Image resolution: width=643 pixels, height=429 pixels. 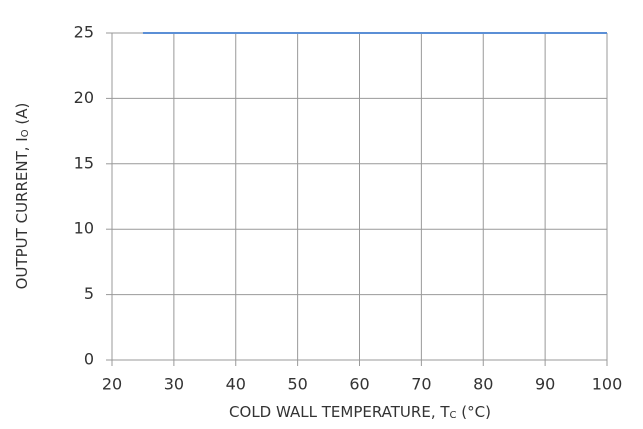 What do you see at coordinates (607, 384) in the screenshot?
I see `x-tick-label: 100` at bounding box center [607, 384].